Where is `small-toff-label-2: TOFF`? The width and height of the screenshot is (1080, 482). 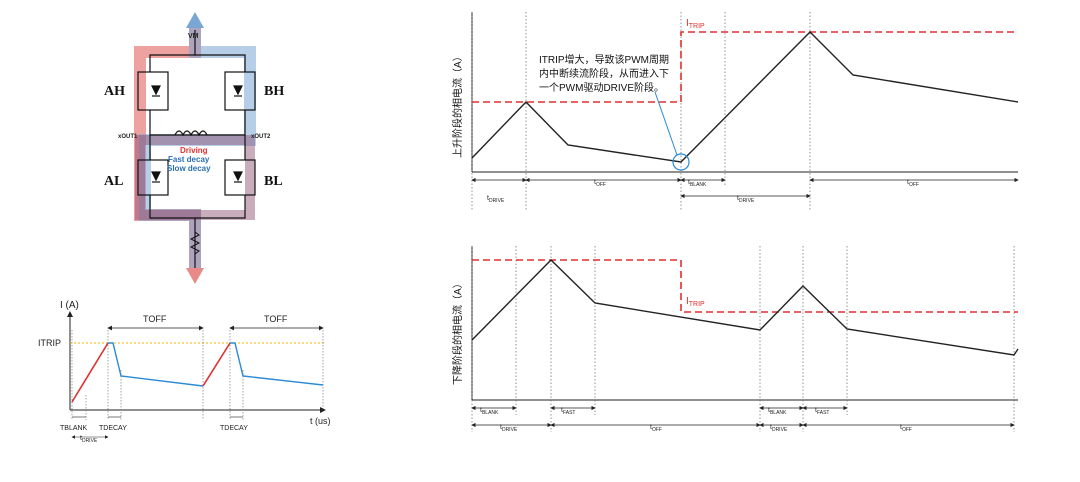
small-toff-label-2: TOFF is located at coordinates (276, 319).